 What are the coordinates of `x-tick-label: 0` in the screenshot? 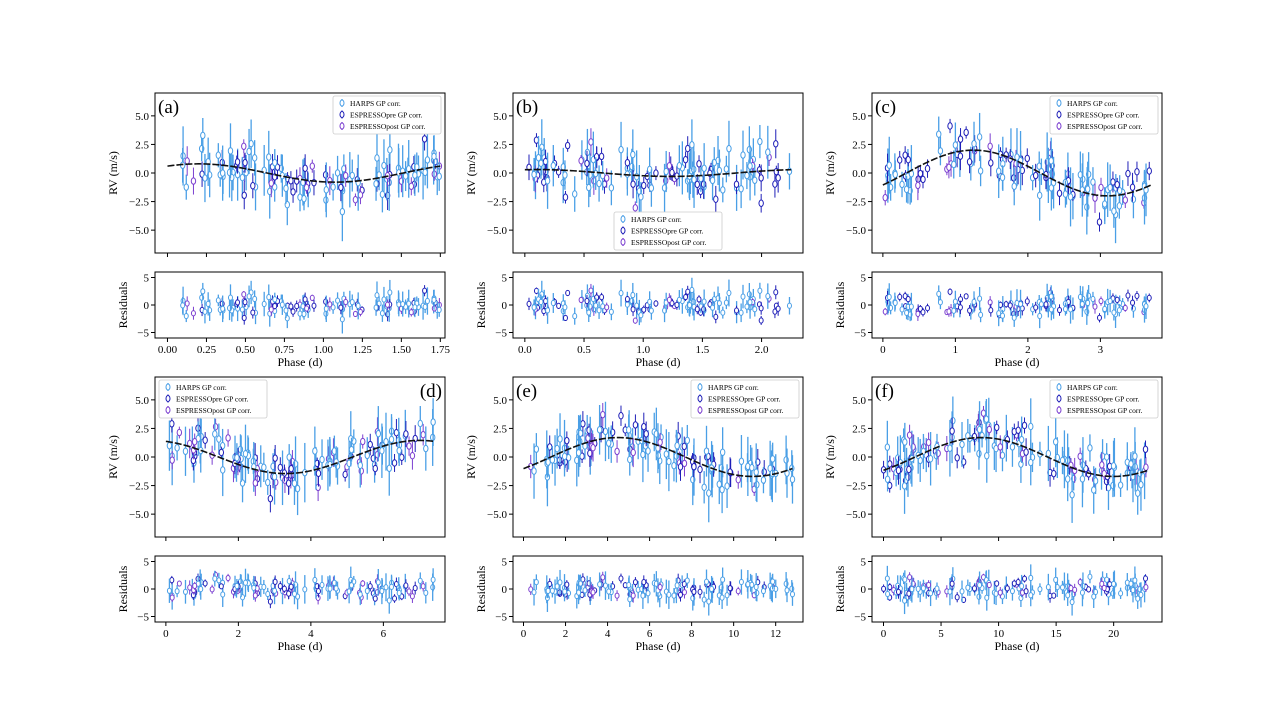 It's located at (884, 634).